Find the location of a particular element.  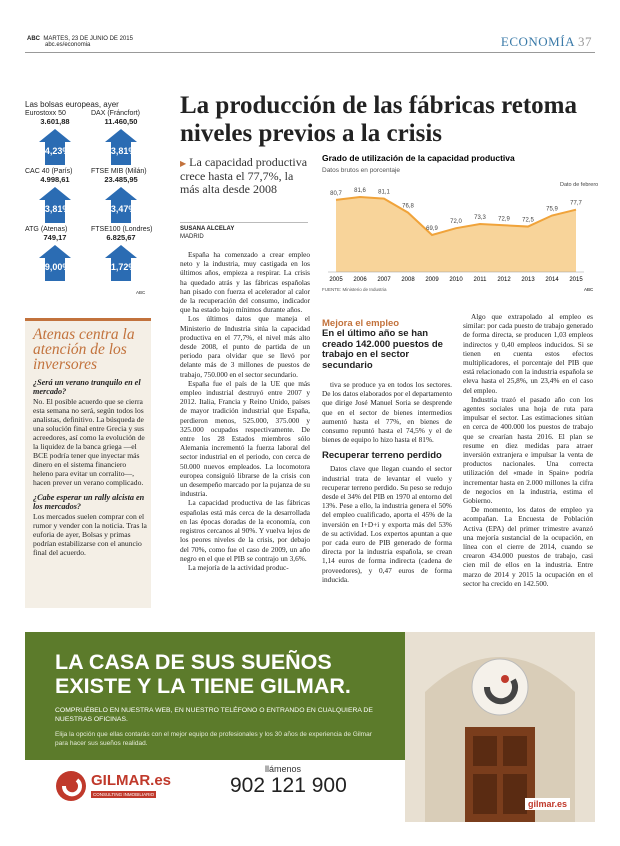

x-tick-label: 2014 is located at coordinates (552, 280).